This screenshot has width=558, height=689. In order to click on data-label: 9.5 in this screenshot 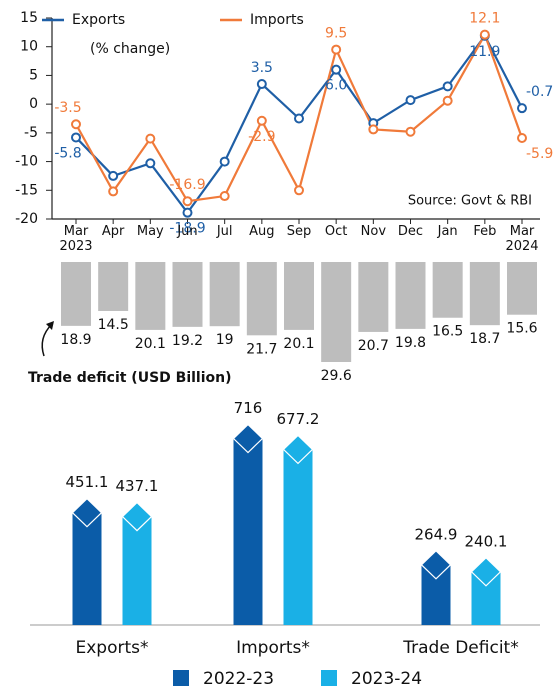, I will do `click(336, 34)`.